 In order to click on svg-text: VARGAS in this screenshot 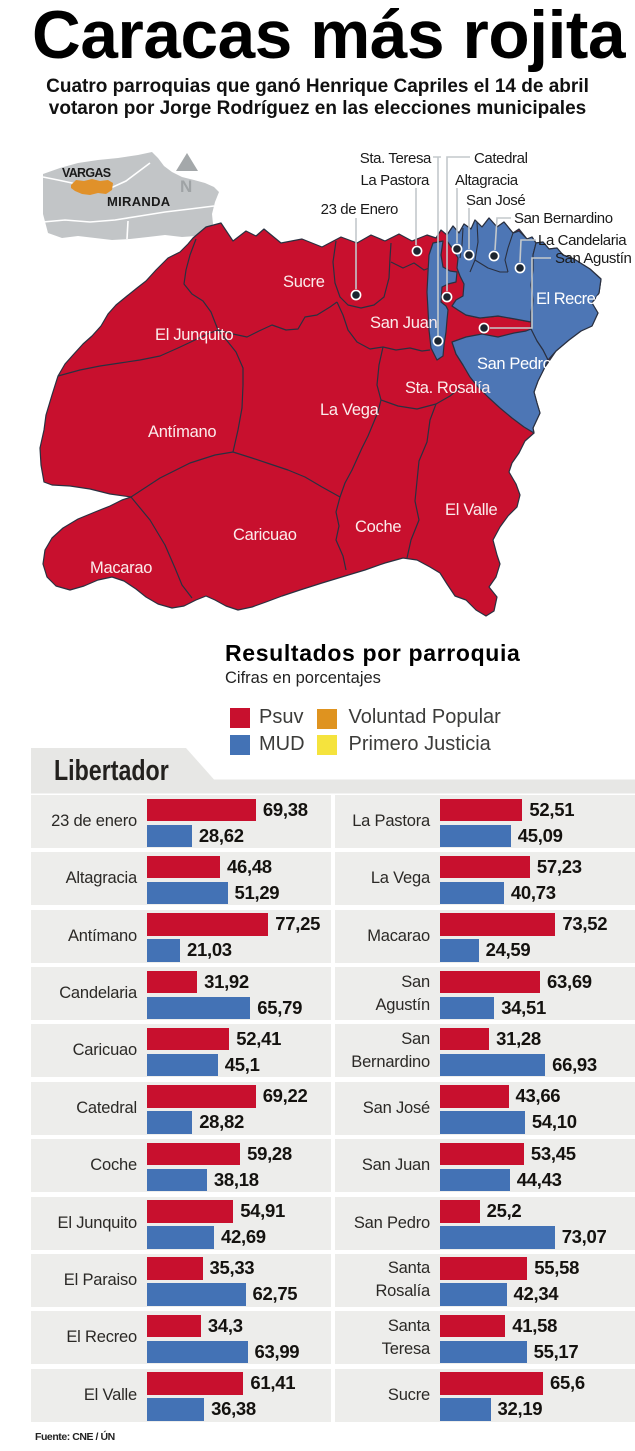, I will do `click(86, 173)`.